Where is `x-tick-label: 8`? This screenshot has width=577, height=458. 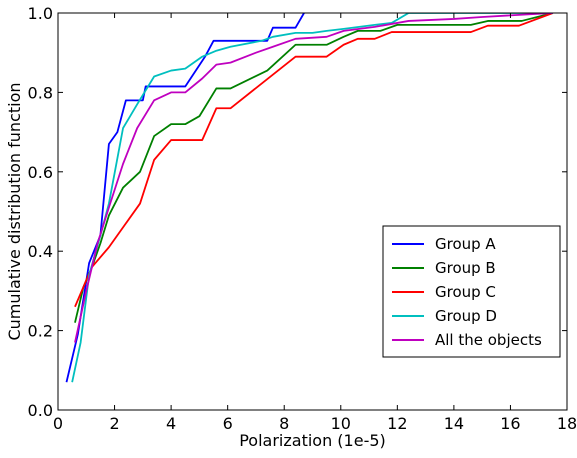 x-tick-label: 8 is located at coordinates (284, 423).